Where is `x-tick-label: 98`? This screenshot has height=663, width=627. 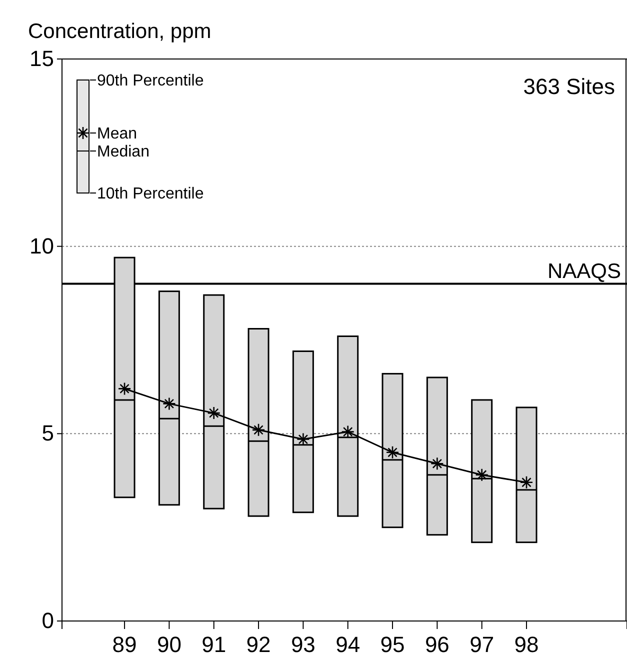 x-tick-label: 98 is located at coordinates (526, 644).